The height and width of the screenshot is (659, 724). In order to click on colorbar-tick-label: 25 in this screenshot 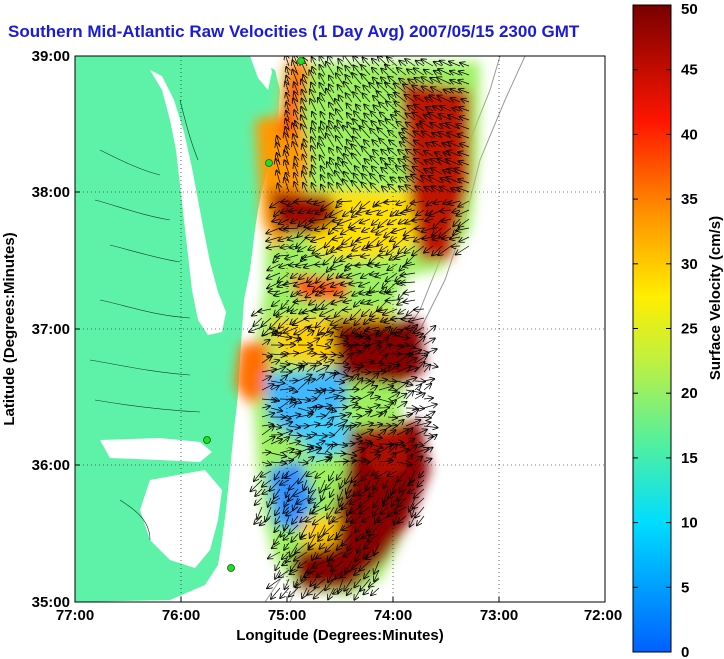, I will do `click(689, 329)`.